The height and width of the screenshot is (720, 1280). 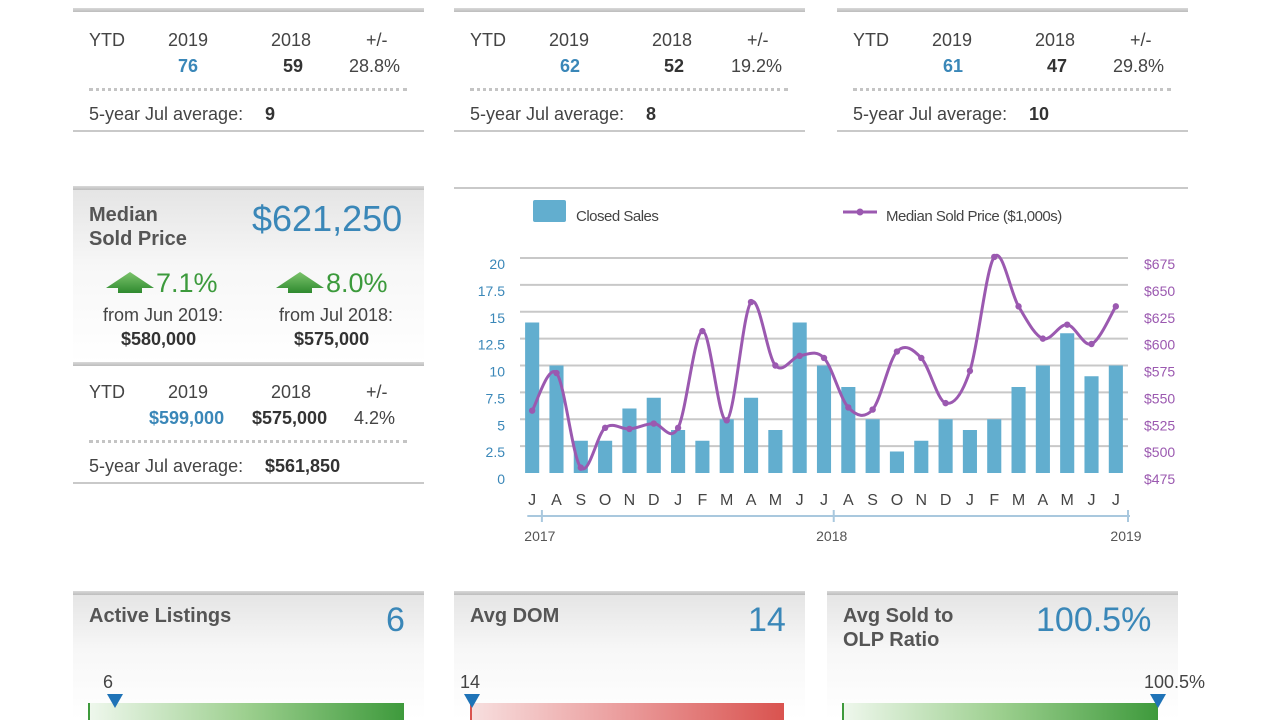 I want to click on year-label: 2017, so click(x=539, y=536).